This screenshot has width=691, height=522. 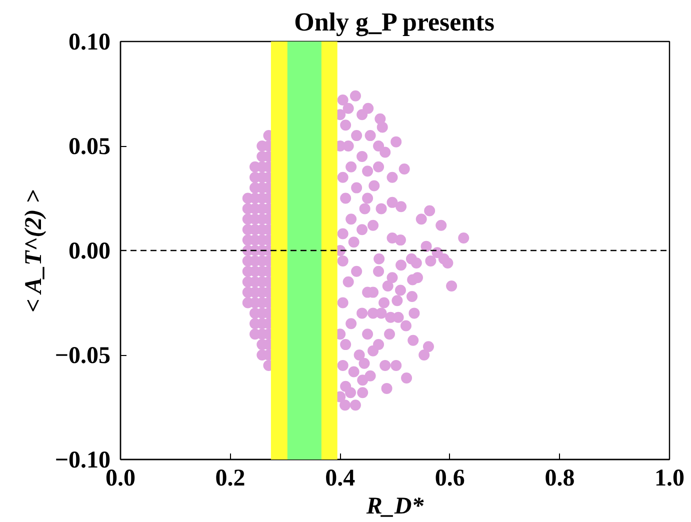 What do you see at coordinates (230, 479) in the screenshot?
I see `x-tick-label: 0.2` at bounding box center [230, 479].